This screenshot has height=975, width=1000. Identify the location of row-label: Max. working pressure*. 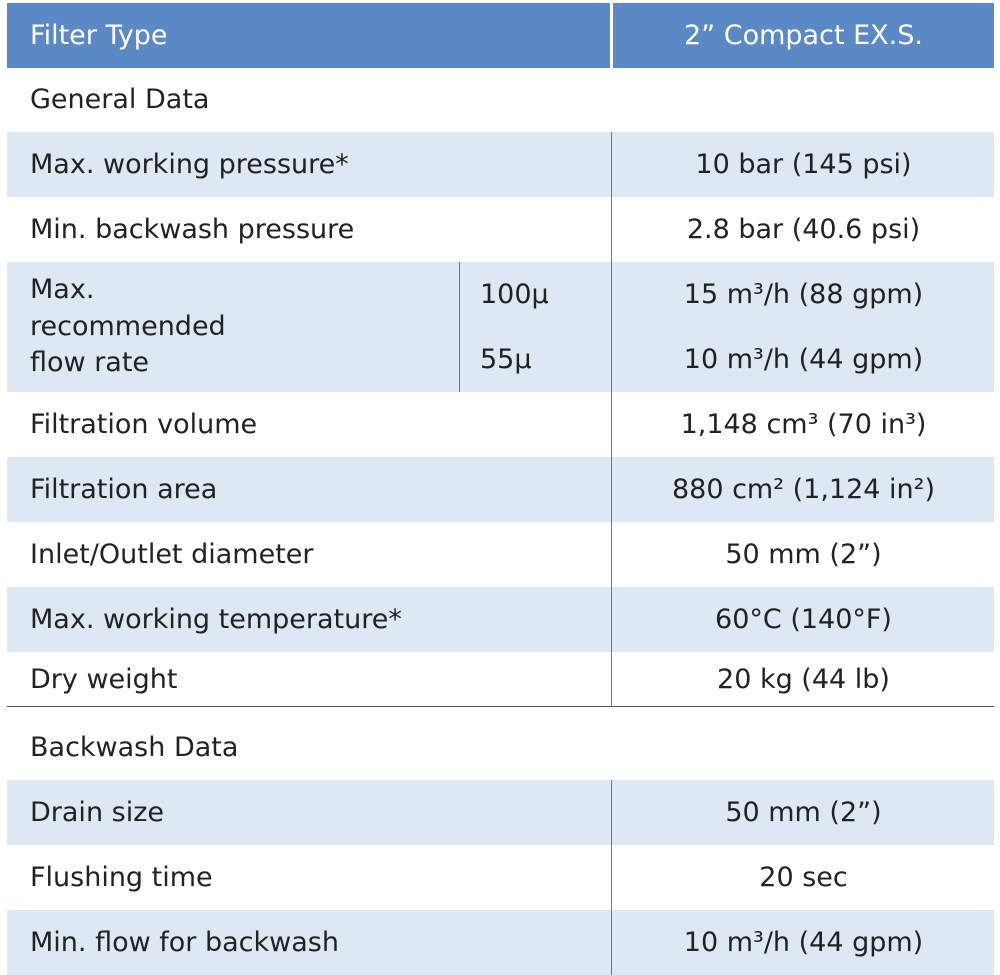
(189, 164).